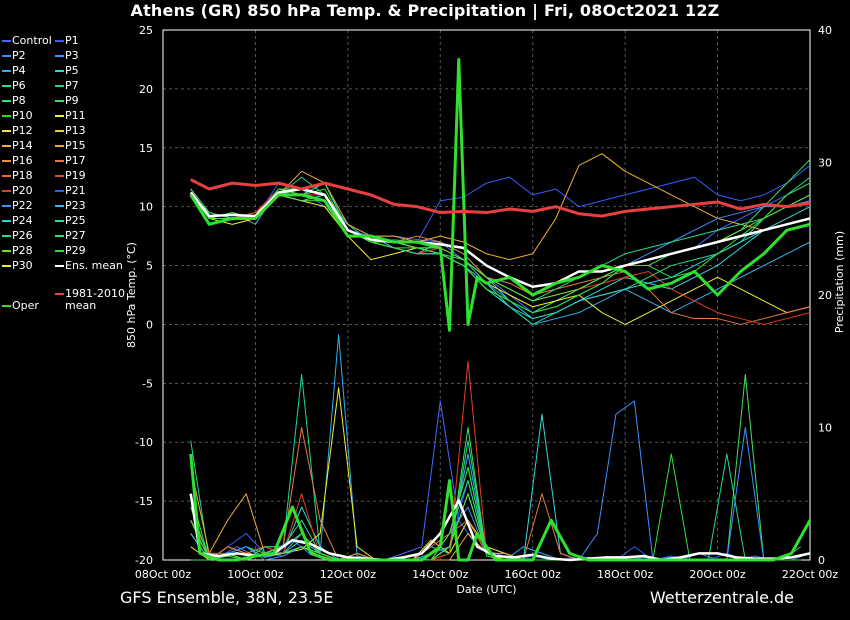  I want to click on legend-item: P2, so click(14, 56).